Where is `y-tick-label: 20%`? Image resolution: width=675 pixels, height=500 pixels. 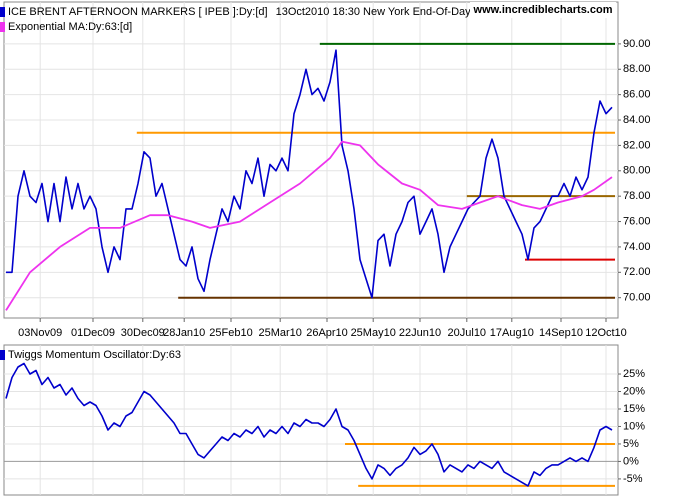
y-tick-label: 20% is located at coordinates (634, 391).